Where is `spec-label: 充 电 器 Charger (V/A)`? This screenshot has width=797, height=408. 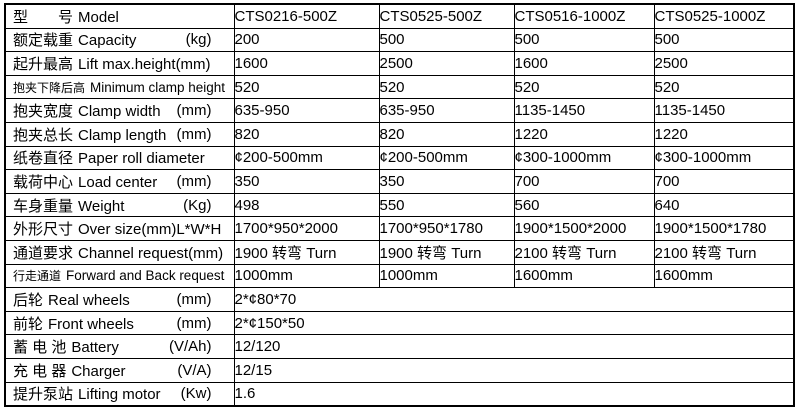
spec-label: 充 电 器 Charger (V/A) is located at coordinates (119, 370).